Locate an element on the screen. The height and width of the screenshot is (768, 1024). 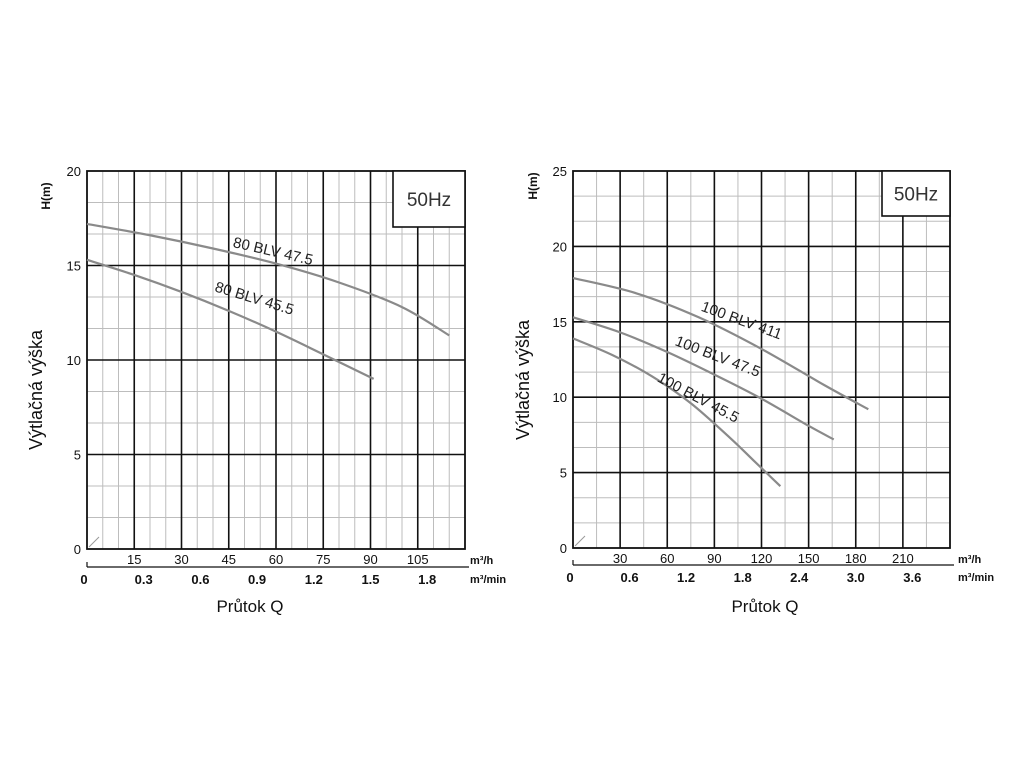
x-tick-label-m3h: 15 is located at coordinates (134, 559).